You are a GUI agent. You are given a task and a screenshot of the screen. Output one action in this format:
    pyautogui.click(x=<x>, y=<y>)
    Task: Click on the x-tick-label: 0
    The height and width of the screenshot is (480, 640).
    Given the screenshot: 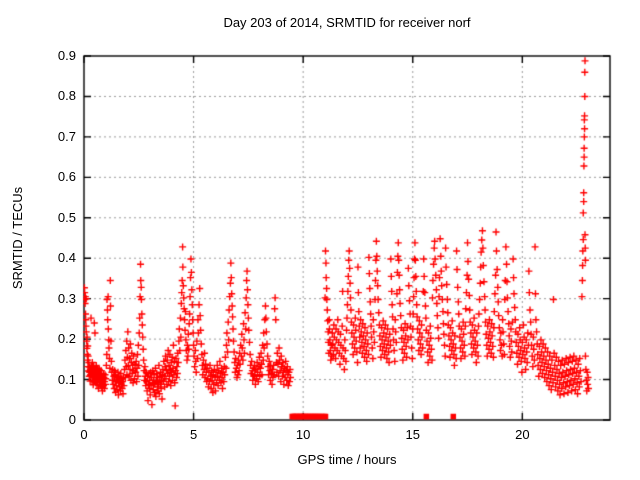 What is the action you would take?
    pyautogui.click(x=84, y=434)
    